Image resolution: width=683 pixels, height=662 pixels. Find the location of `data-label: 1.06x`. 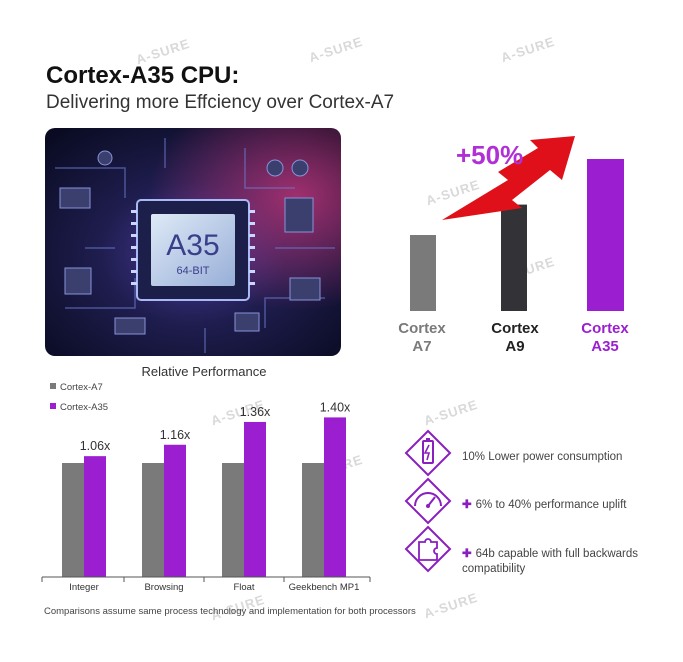

data-label: 1.06x is located at coordinates (95, 446).